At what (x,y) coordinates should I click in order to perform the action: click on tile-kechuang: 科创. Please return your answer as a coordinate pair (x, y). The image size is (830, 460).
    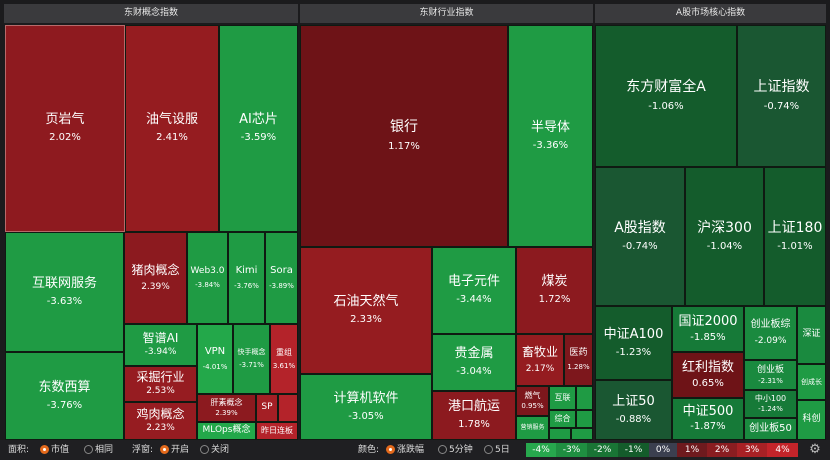
    Looking at the image, I should click on (811, 420).